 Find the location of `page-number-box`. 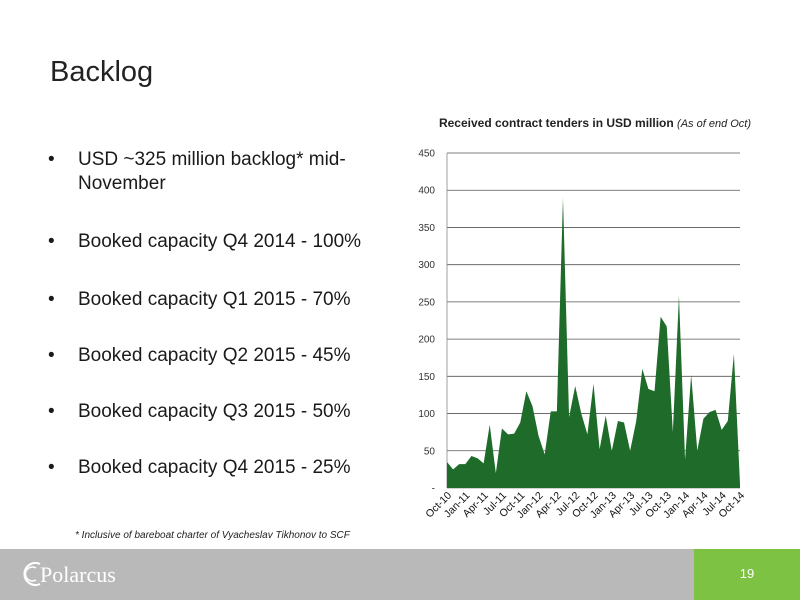

page-number-box is located at coordinates (747, 574).